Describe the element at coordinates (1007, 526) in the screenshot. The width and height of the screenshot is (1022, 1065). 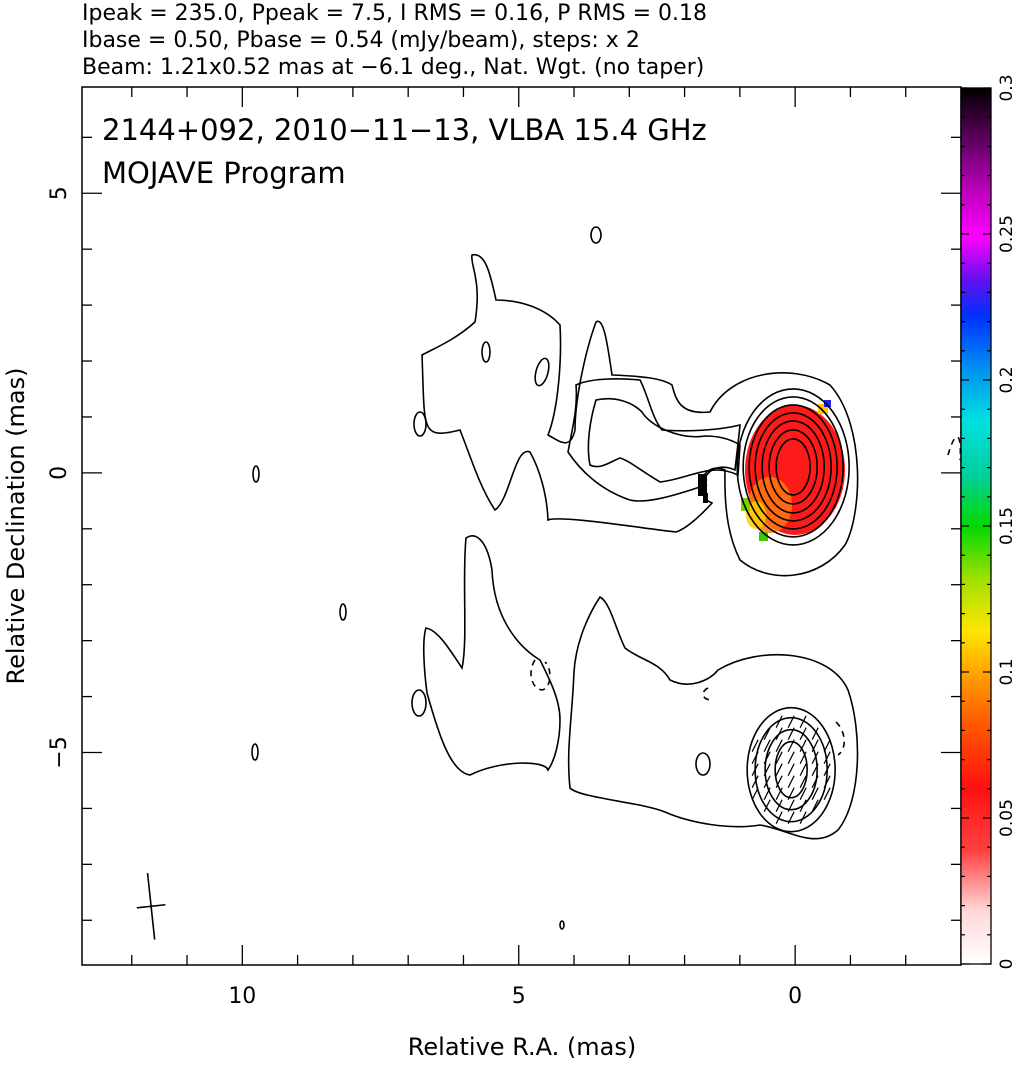
I see `colorbar-tick-label: 0.15` at that location.